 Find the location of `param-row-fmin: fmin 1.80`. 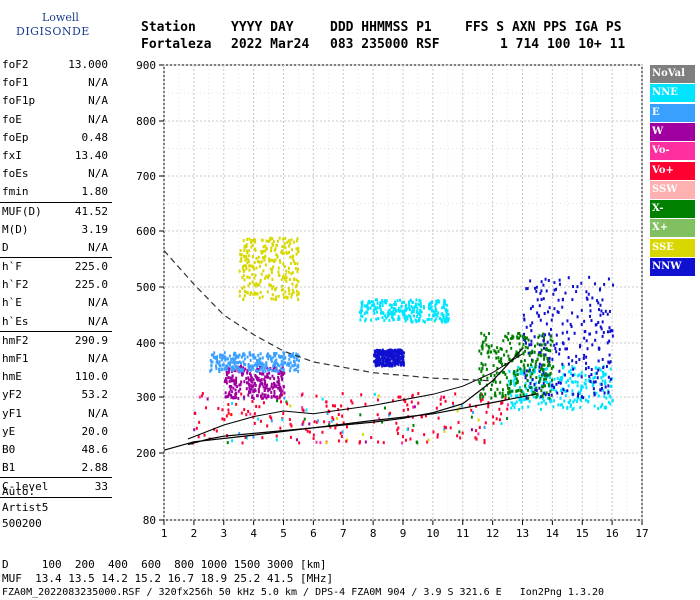

param-row-fmin: fmin 1.80 is located at coordinates (56, 192).